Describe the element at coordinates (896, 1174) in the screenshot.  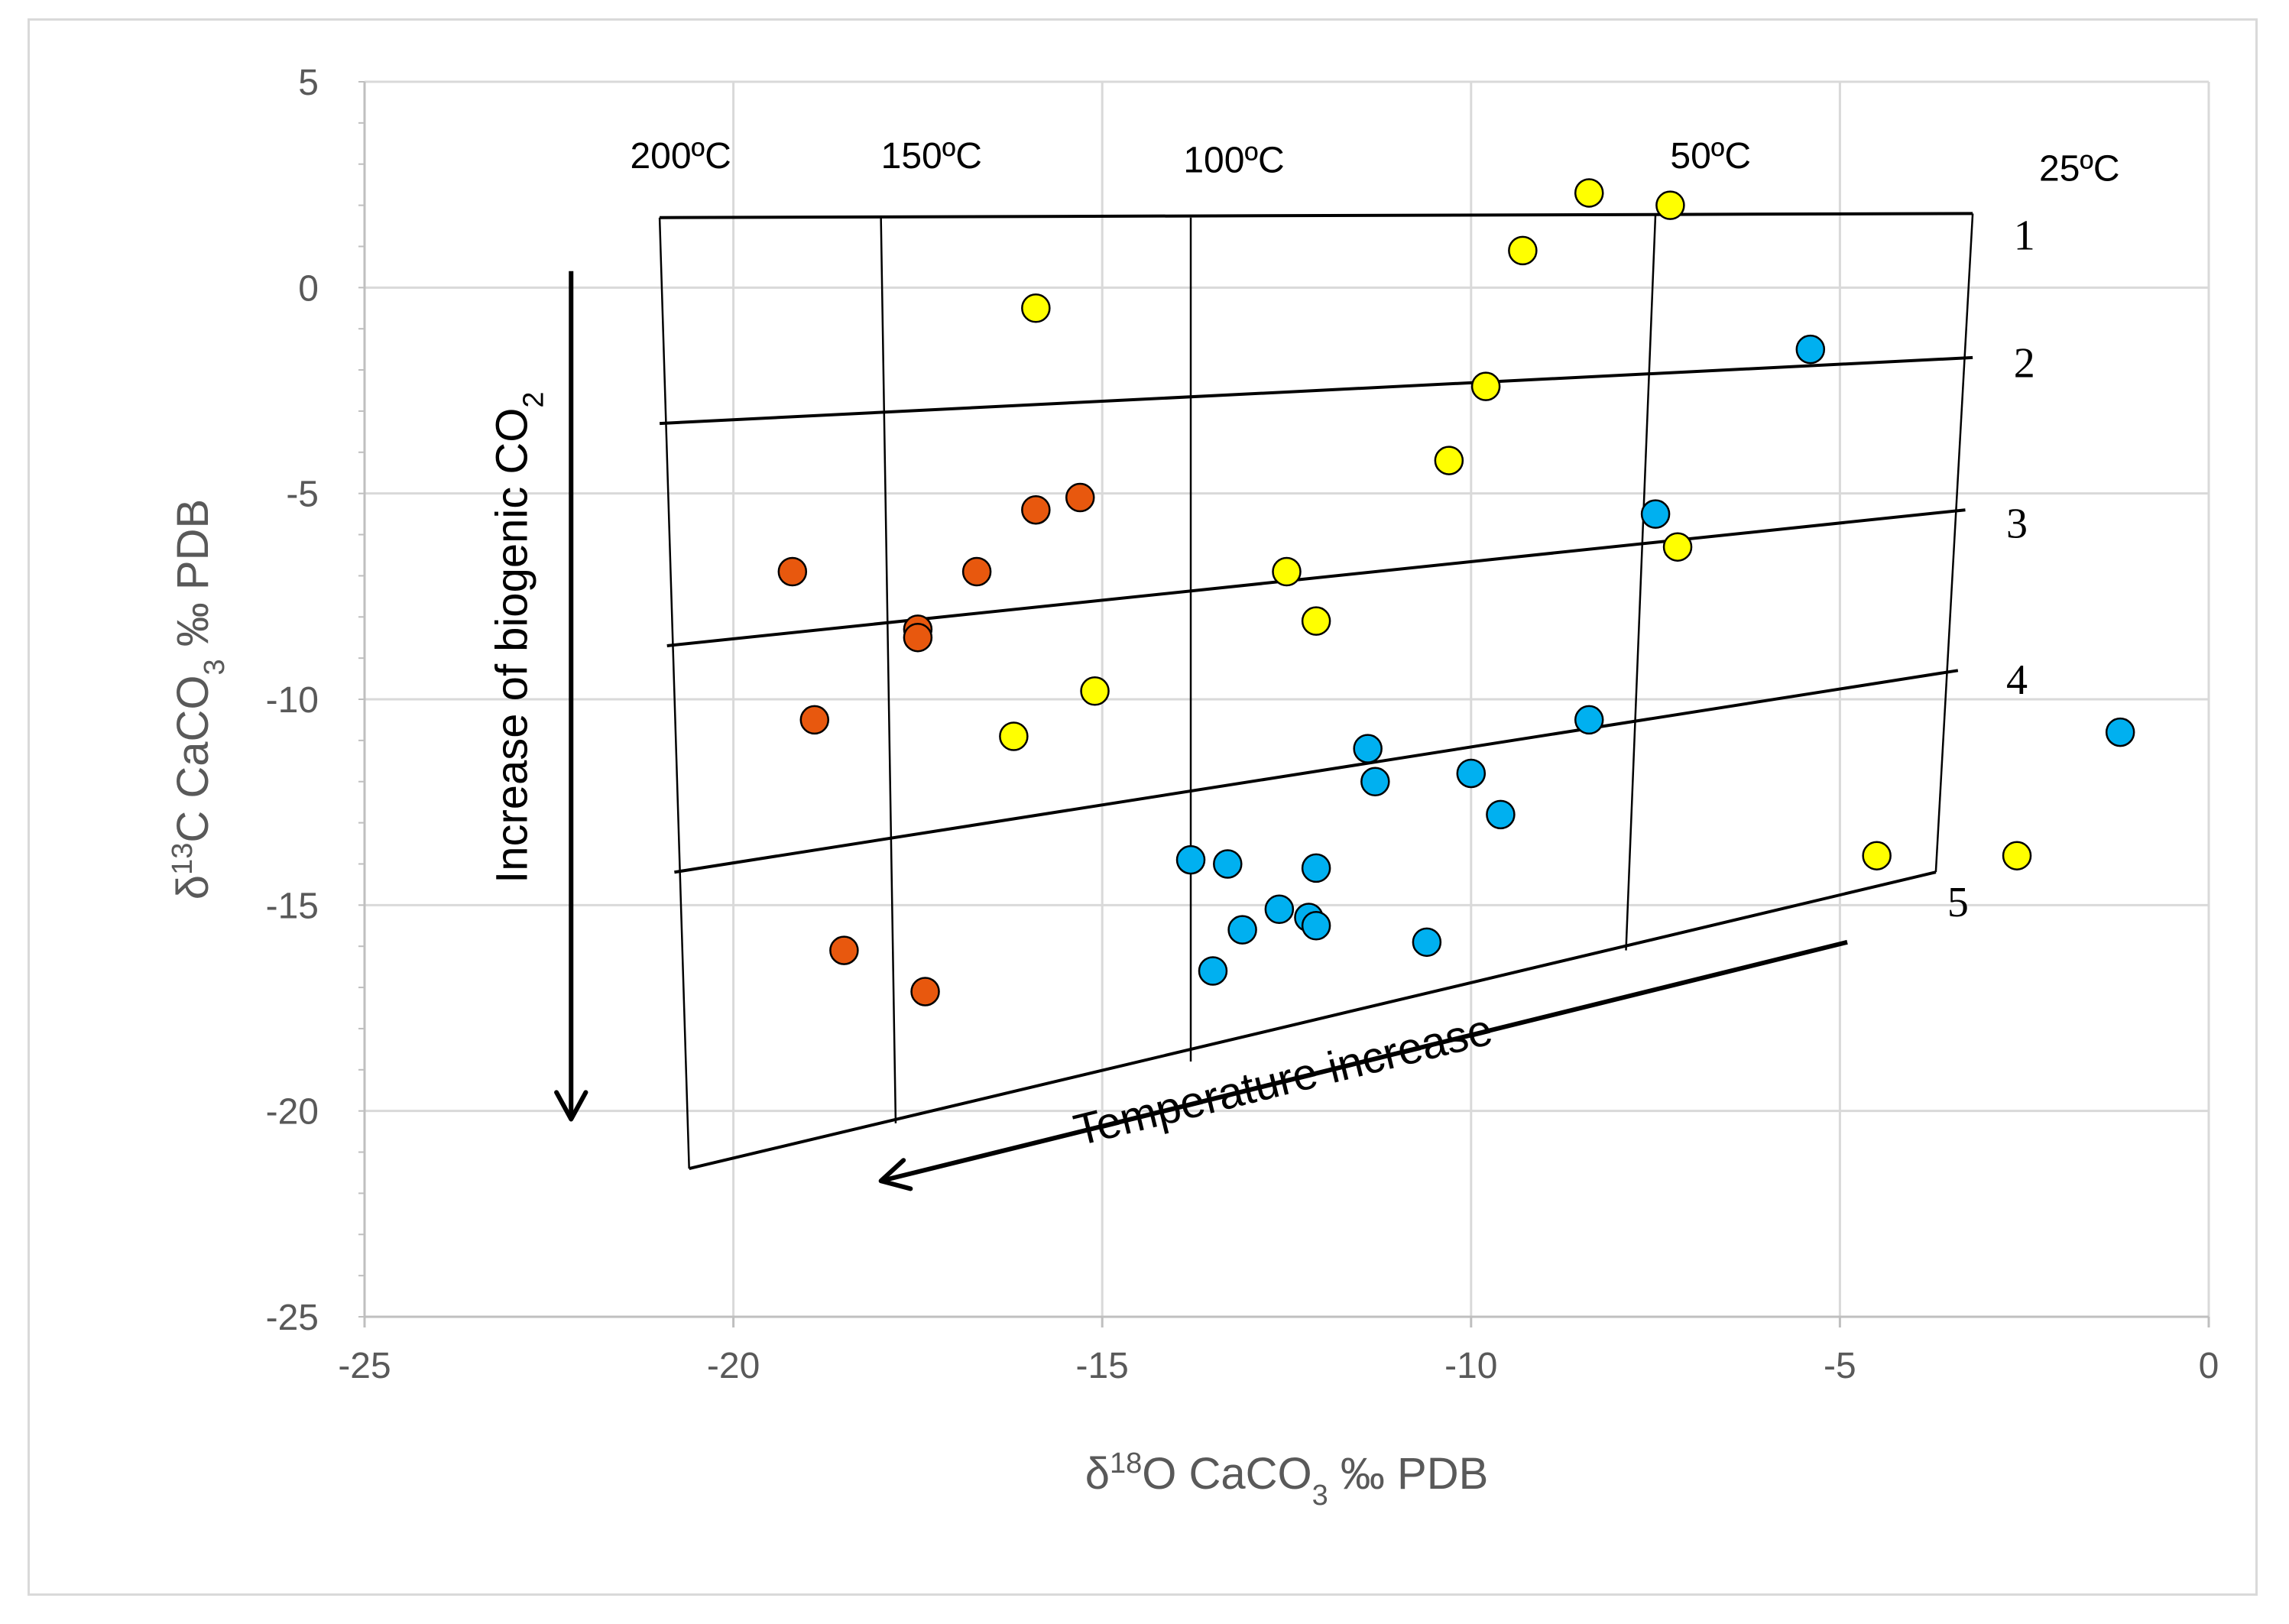
I see `temperature-arrow-head` at that location.